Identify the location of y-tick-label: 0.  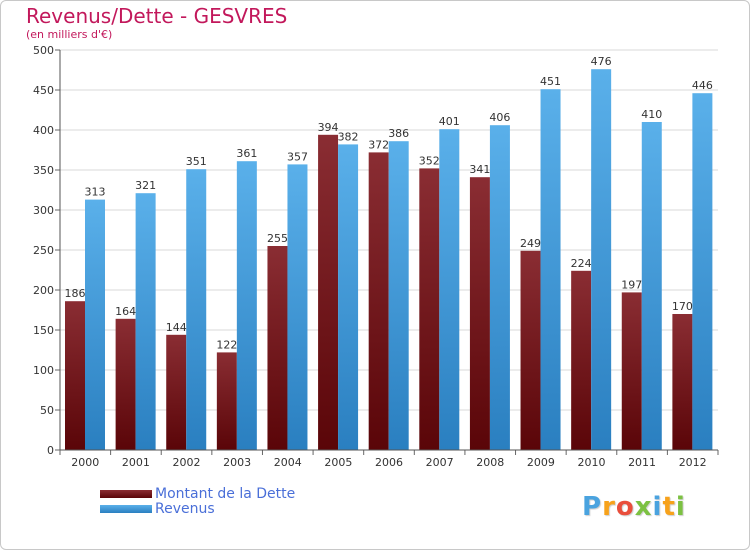
(50, 450).